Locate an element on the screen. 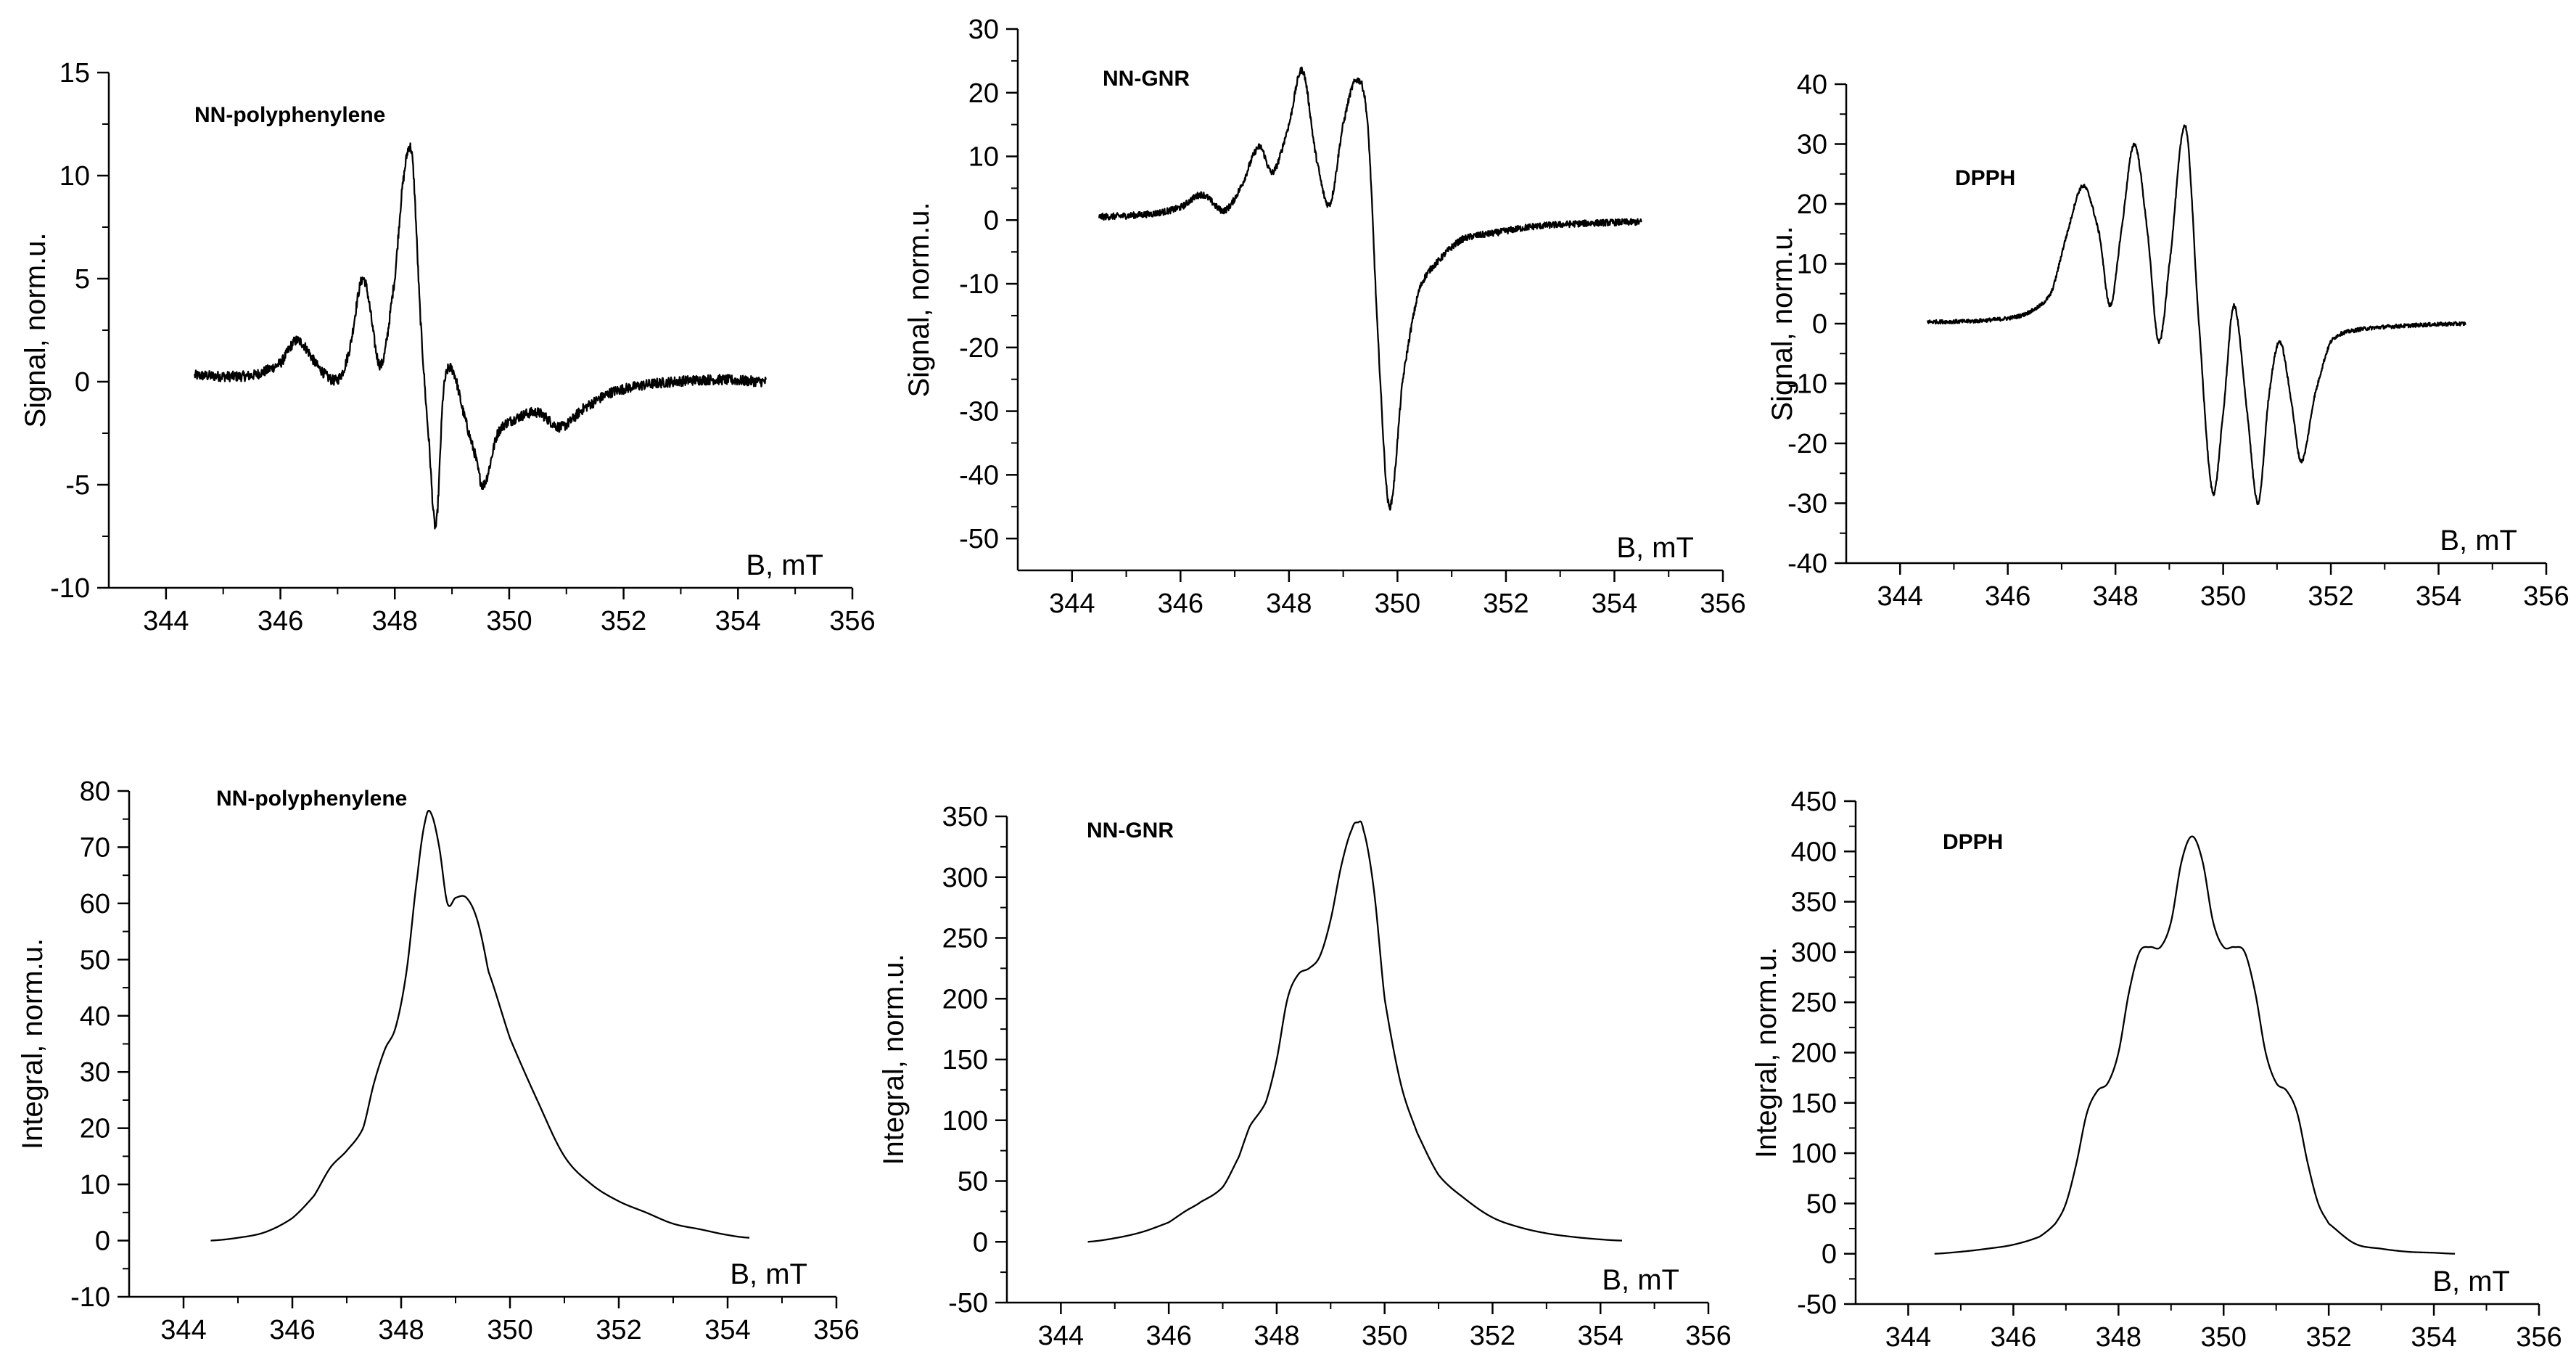 This screenshot has width=2576, height=1365. y-tick-label: 100 is located at coordinates (1814, 1154).